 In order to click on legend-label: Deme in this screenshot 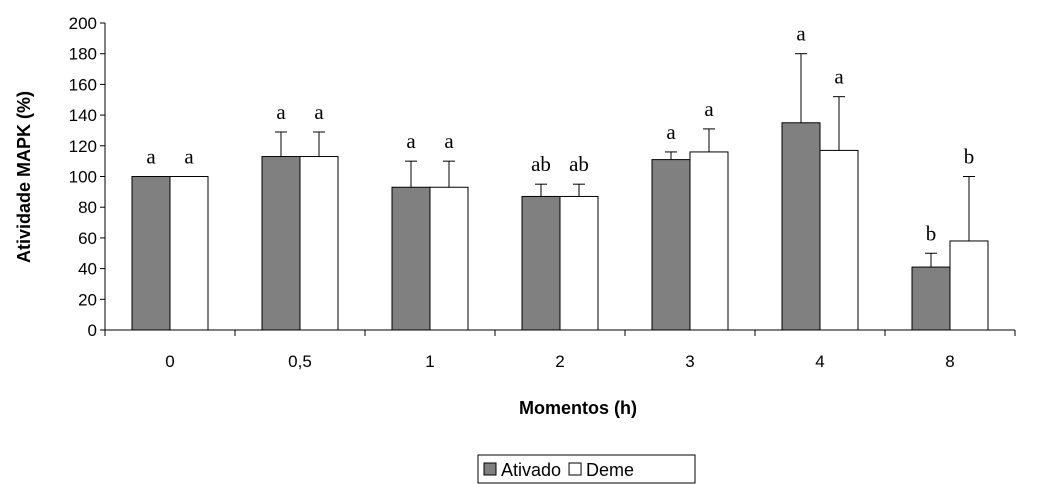, I will do `click(610, 470)`.